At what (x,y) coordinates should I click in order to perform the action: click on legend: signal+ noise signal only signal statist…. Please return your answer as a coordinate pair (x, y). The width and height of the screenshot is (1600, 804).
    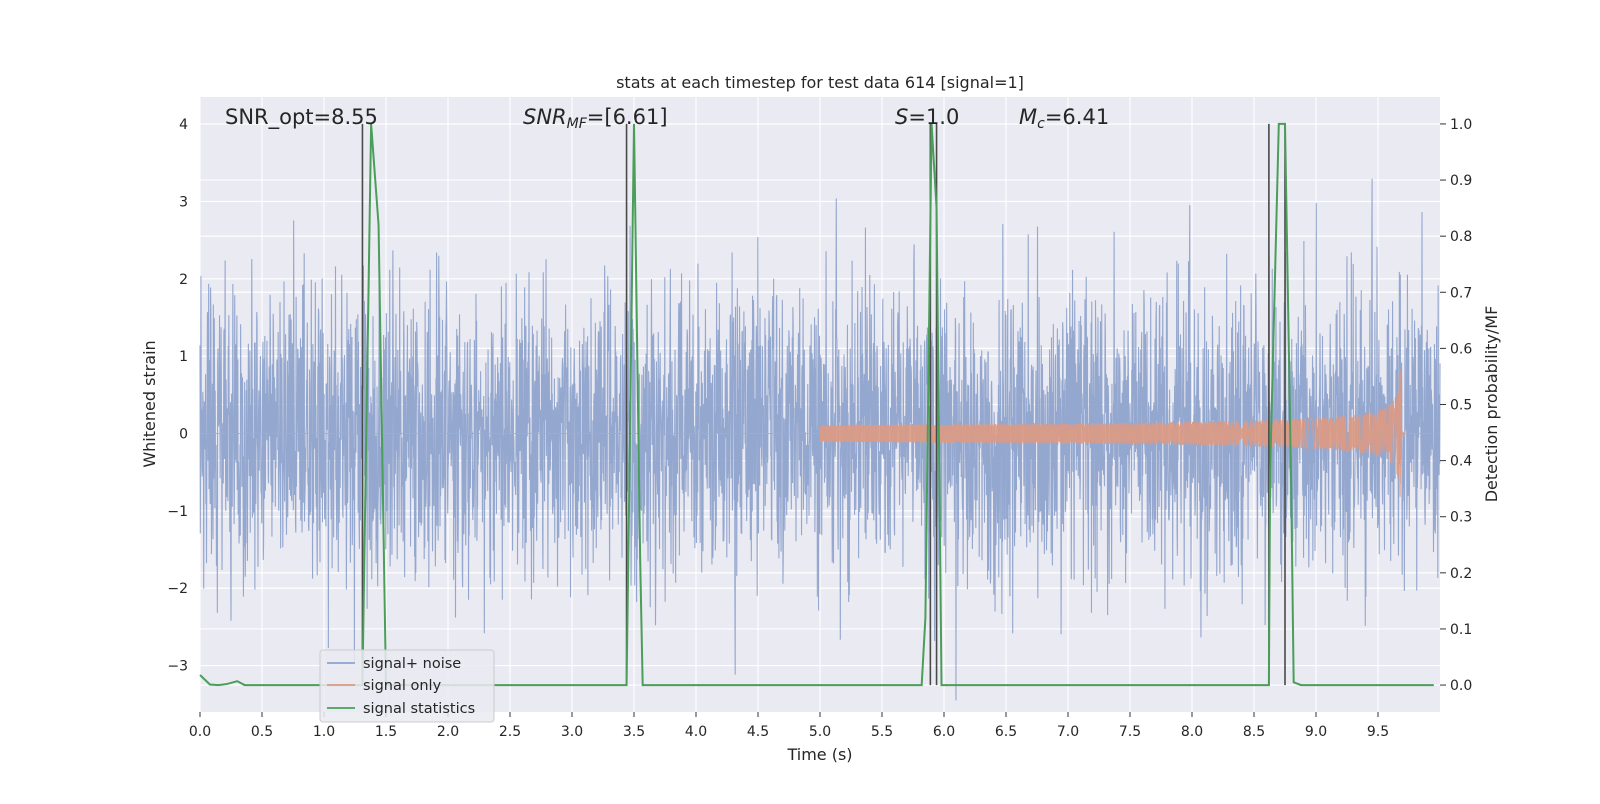
    Looking at the image, I should click on (407, 686).